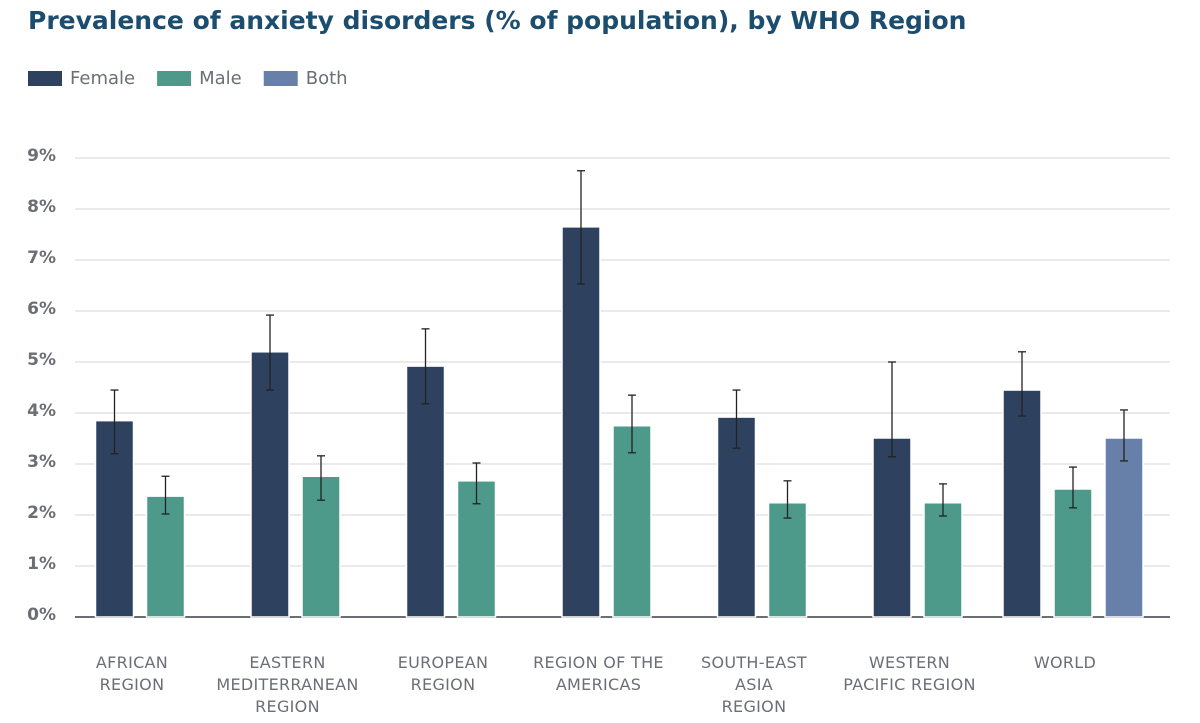 The height and width of the screenshot is (723, 1200). What do you see at coordinates (41, 156) in the screenshot?
I see `y-tick-label: 9%` at bounding box center [41, 156].